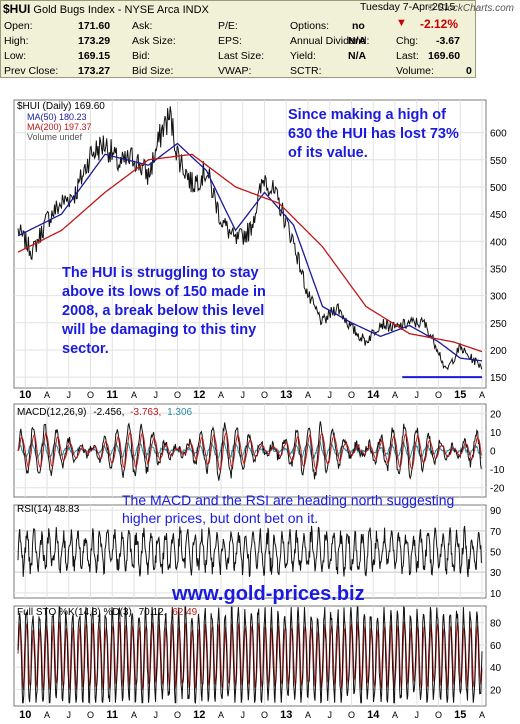 The height and width of the screenshot is (724, 520). What do you see at coordinates (179, 412) in the screenshot?
I see `macd-value-3: 1.306` at bounding box center [179, 412].